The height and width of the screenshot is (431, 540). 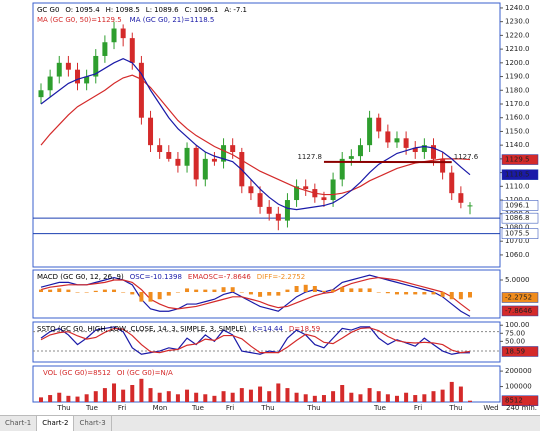 I want to click on legend-value: -7.8646, so click(x=238, y=277).